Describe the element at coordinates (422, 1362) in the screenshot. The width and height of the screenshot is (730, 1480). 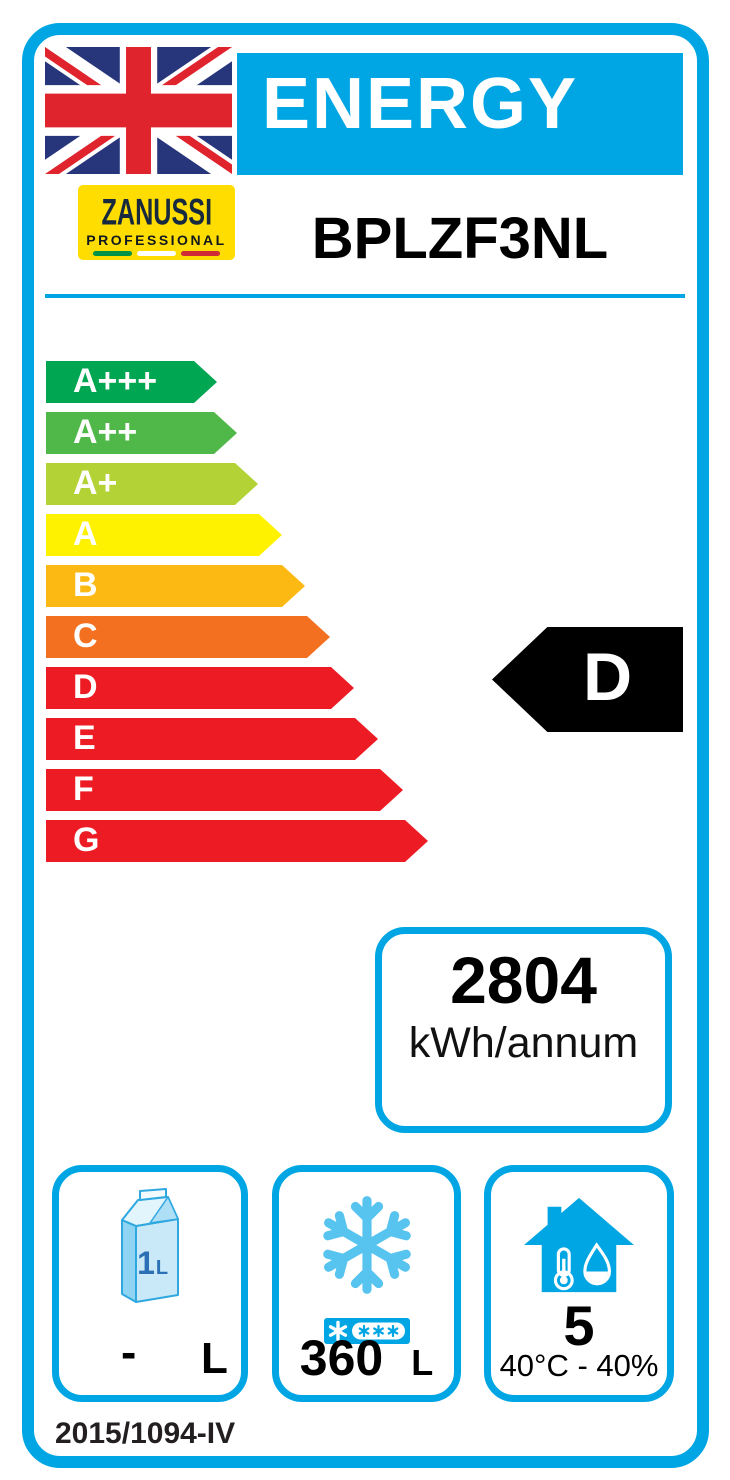
I see `frozen-capacity-unit: L` at that location.